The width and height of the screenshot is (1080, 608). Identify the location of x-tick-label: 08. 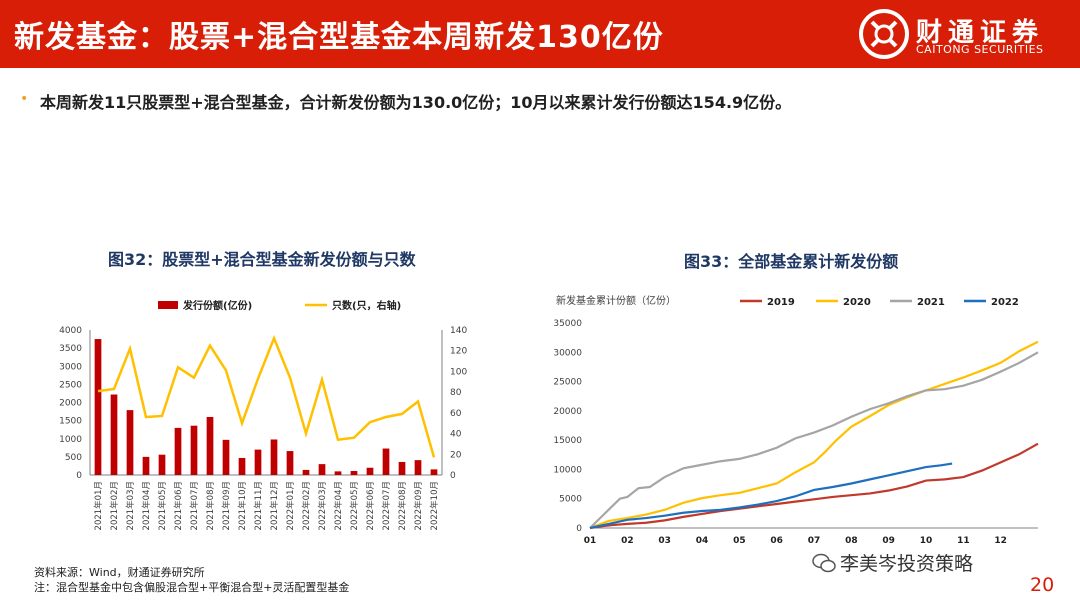
(851, 541).